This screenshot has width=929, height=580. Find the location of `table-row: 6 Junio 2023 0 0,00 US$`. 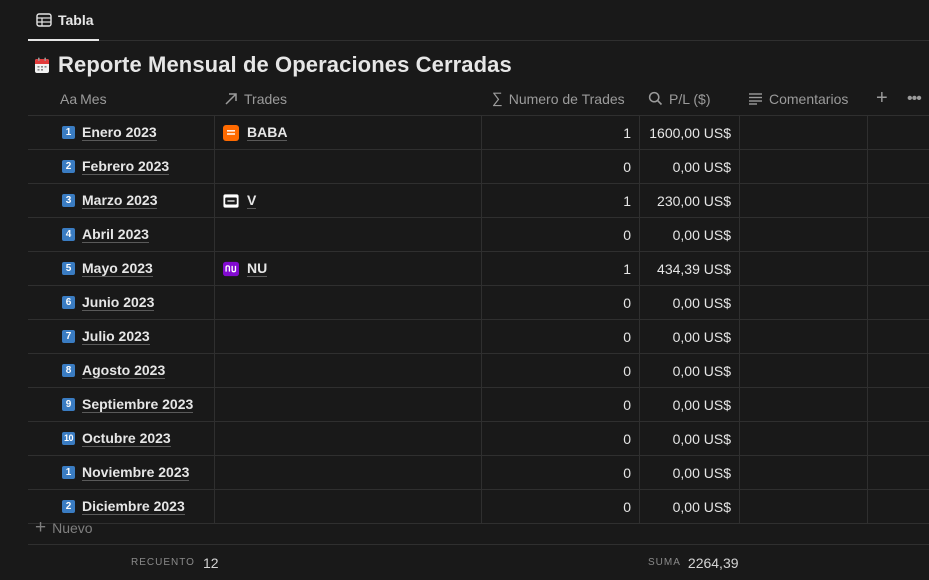

table-row: 6 Junio 2023 0 0,00 US$ is located at coordinates (478, 303).